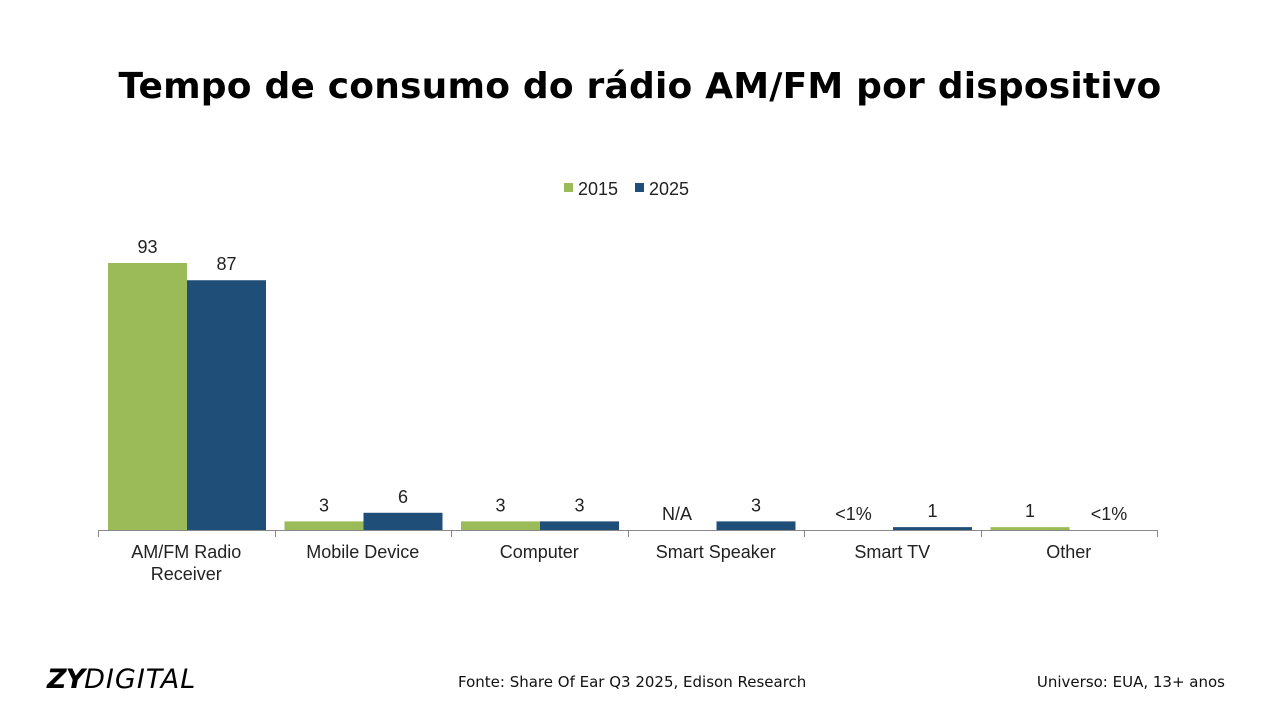 Image resolution: width=1280 pixels, height=720 pixels. Describe the element at coordinates (403, 497) in the screenshot. I see `data-label: 6` at that location.